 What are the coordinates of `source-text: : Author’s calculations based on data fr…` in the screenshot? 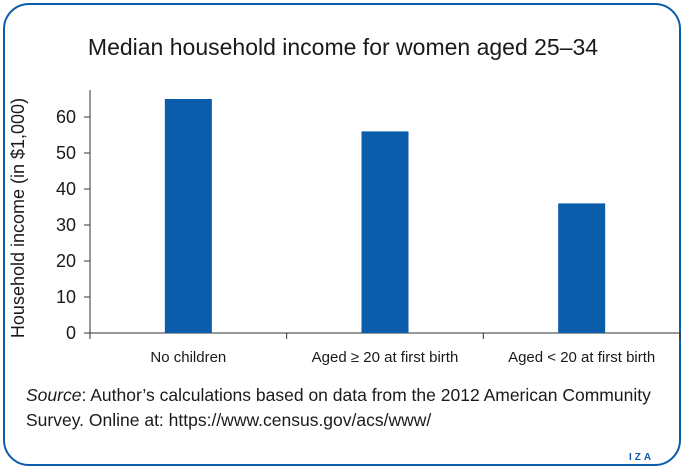 It's located at (338, 407).